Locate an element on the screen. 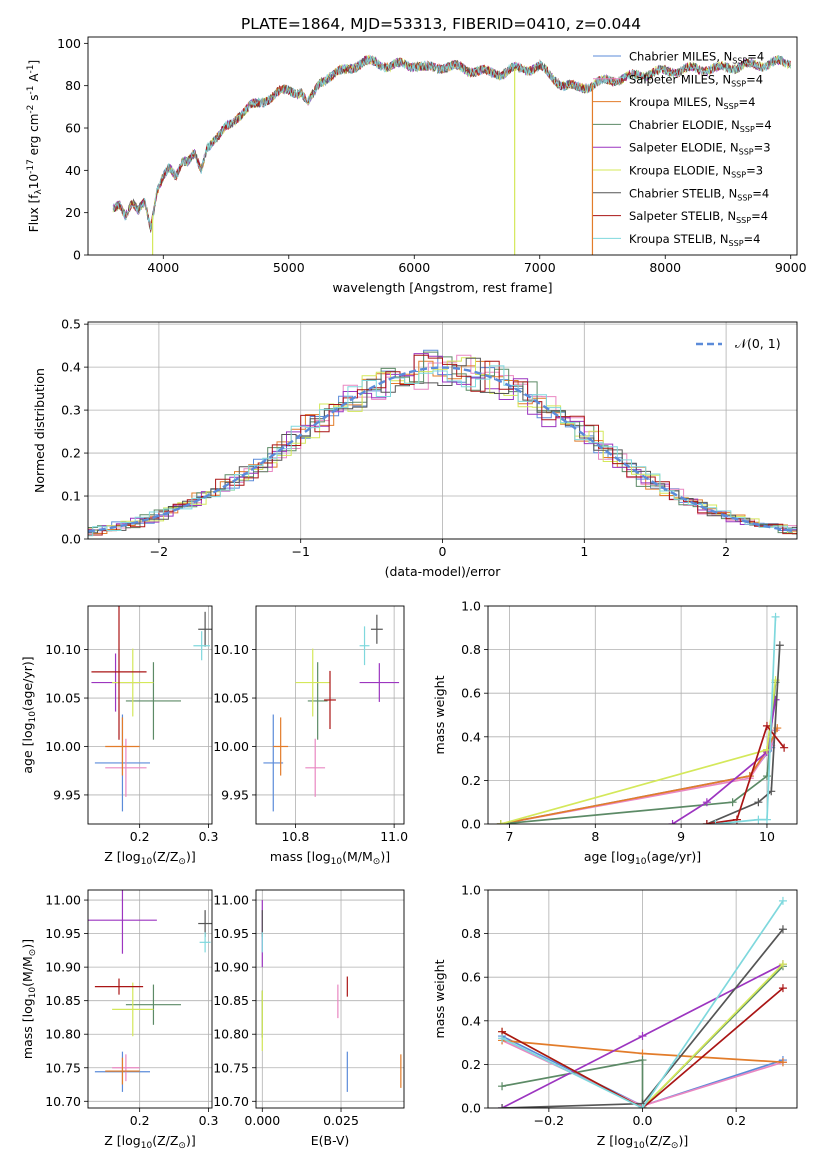  y-tick-label: 0.8 is located at coordinates (471, 649).